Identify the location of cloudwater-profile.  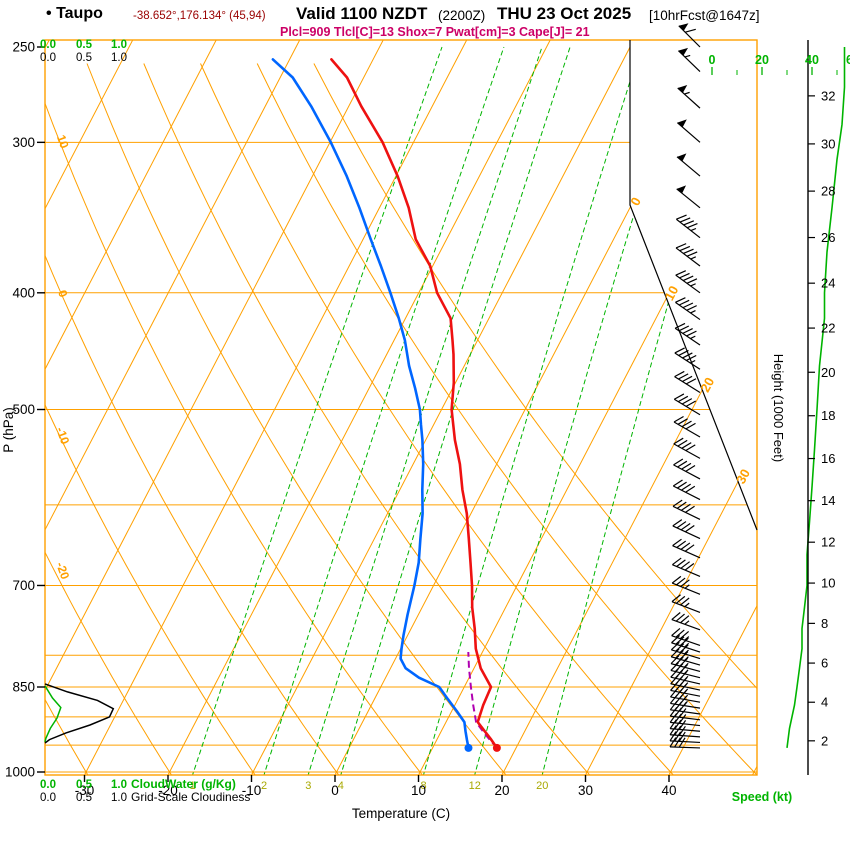
(53, 714).